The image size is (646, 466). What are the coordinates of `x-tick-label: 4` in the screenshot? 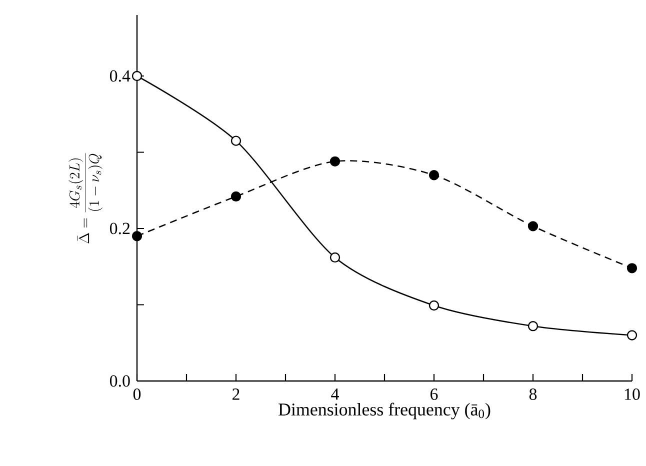 It's located at (335, 394).